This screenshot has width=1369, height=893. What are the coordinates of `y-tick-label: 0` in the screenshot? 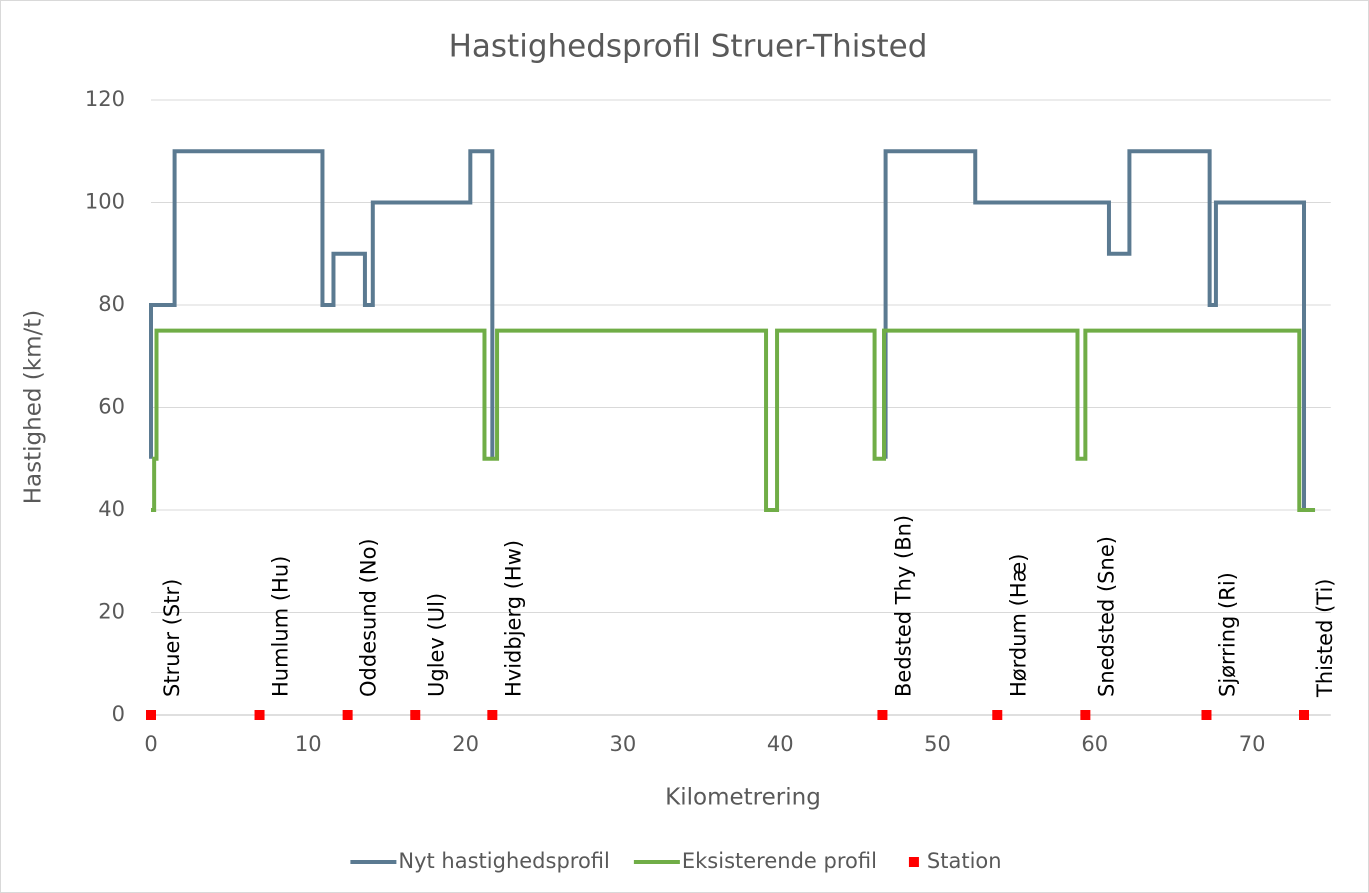 It's located at (118, 714).